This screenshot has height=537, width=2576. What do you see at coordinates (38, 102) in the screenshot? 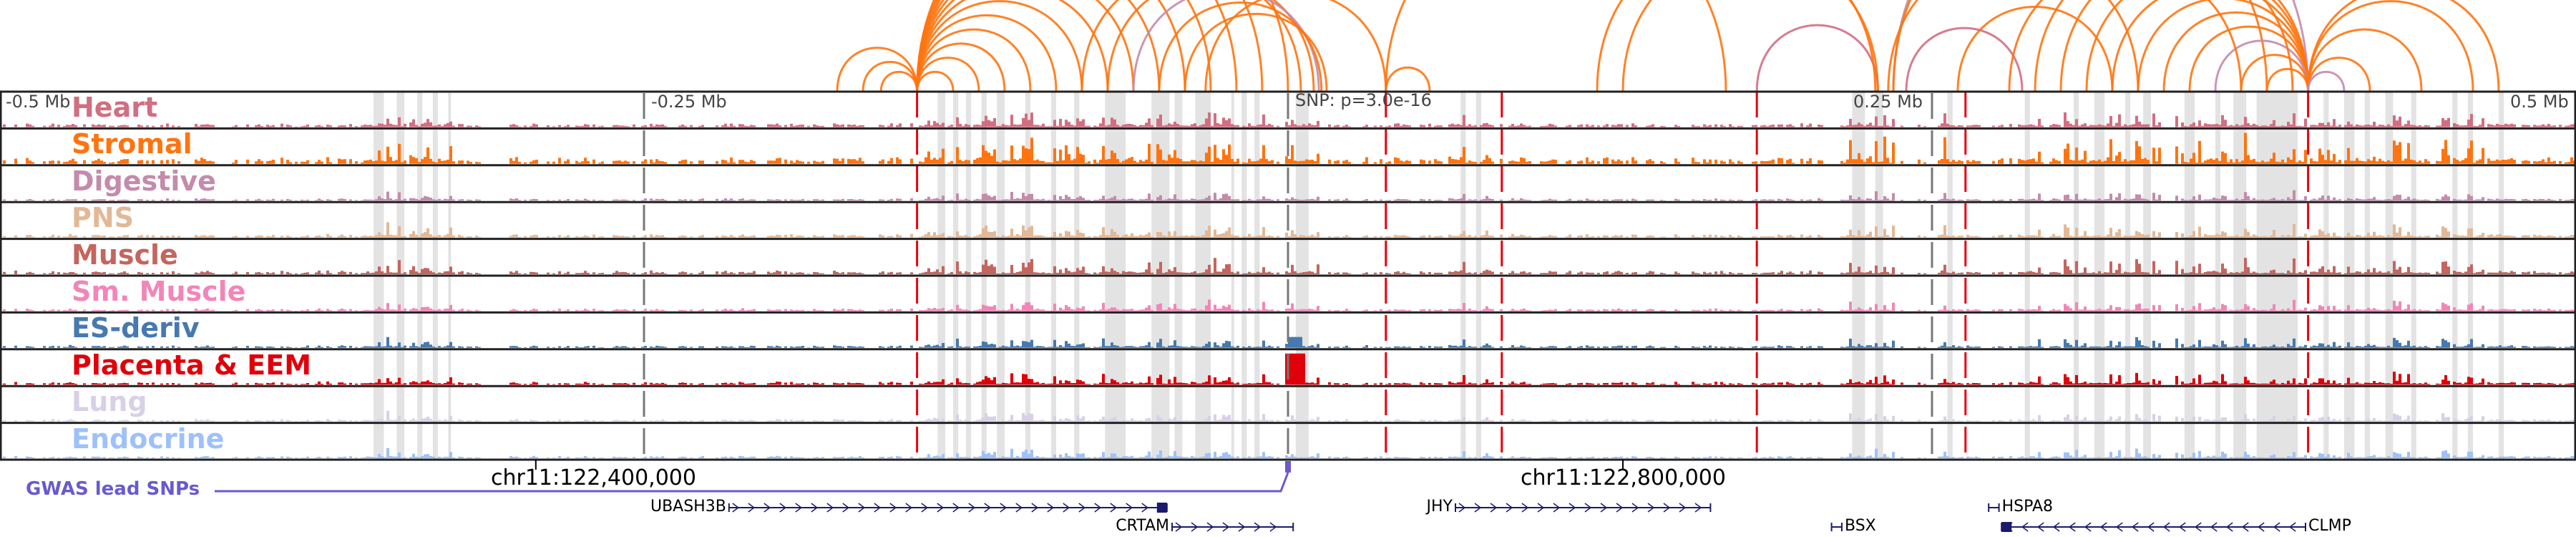
I see `axis-tick-label: -0.5 Mb` at bounding box center [38, 102].